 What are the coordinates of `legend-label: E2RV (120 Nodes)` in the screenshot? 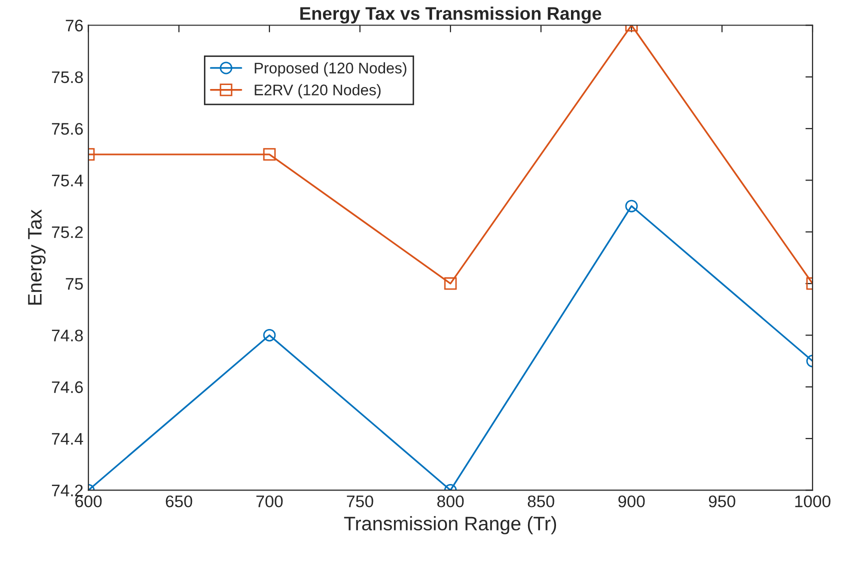 It's located at (317, 91).